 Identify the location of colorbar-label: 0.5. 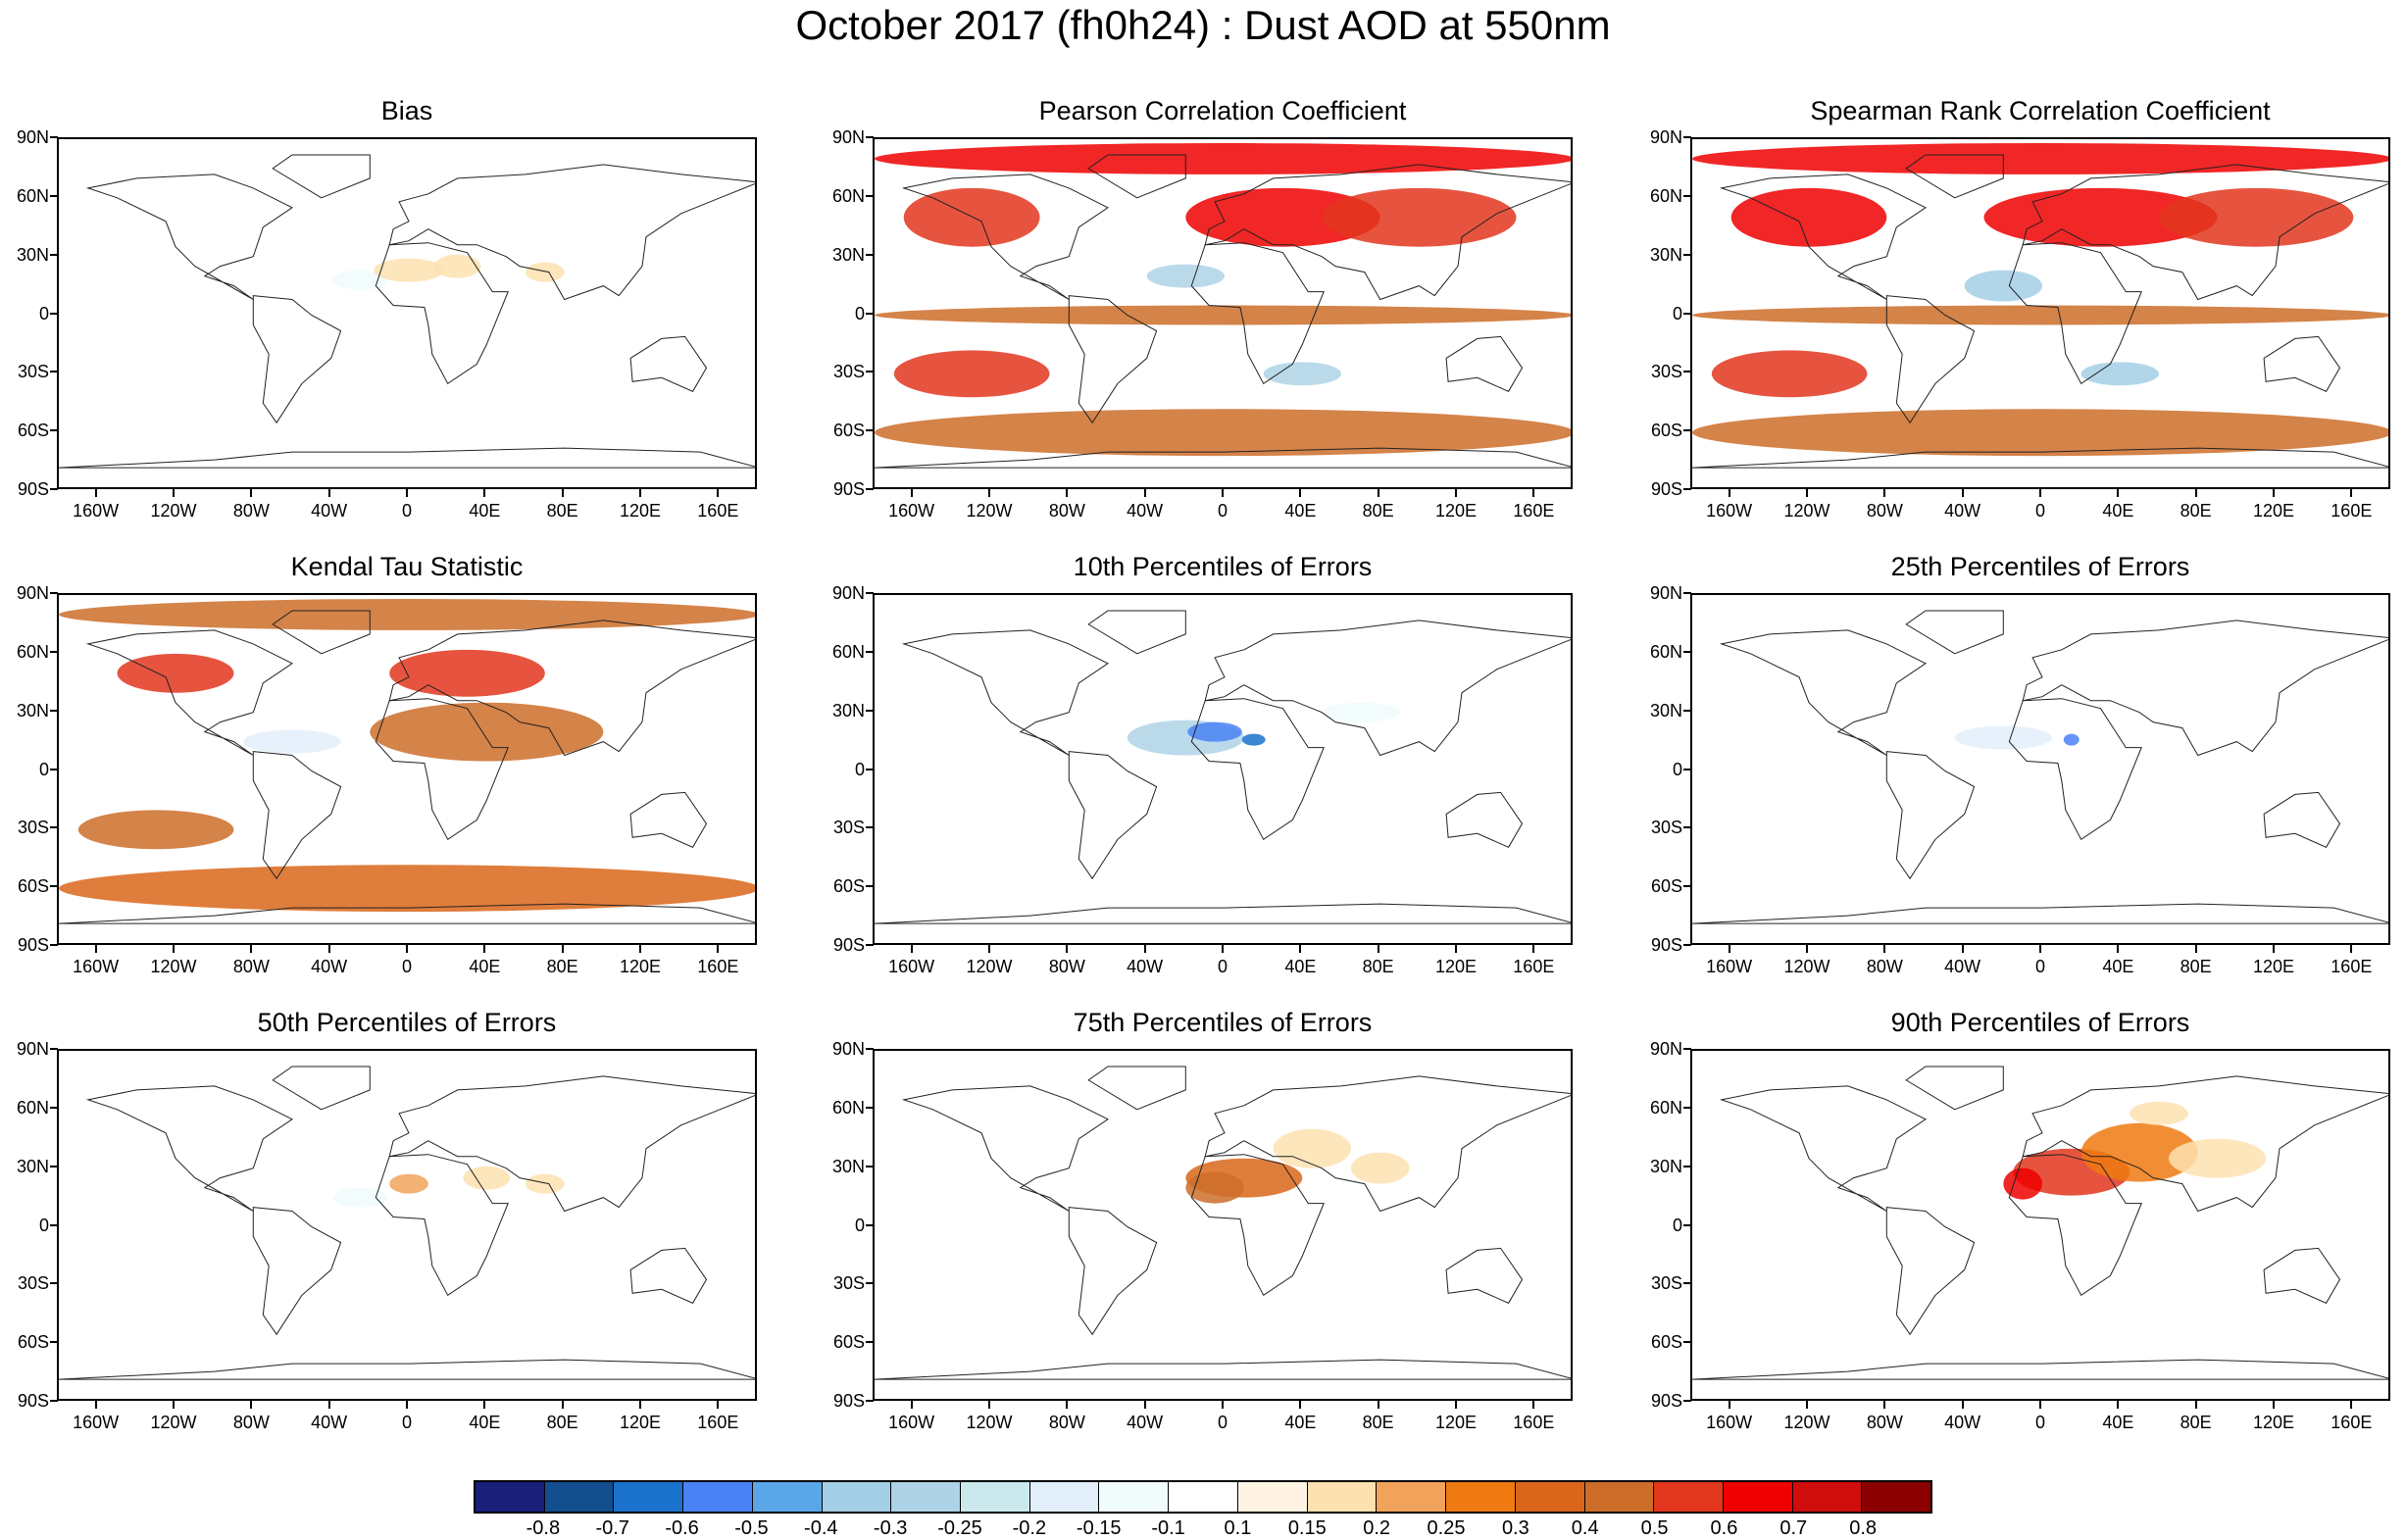
(1655, 1528).